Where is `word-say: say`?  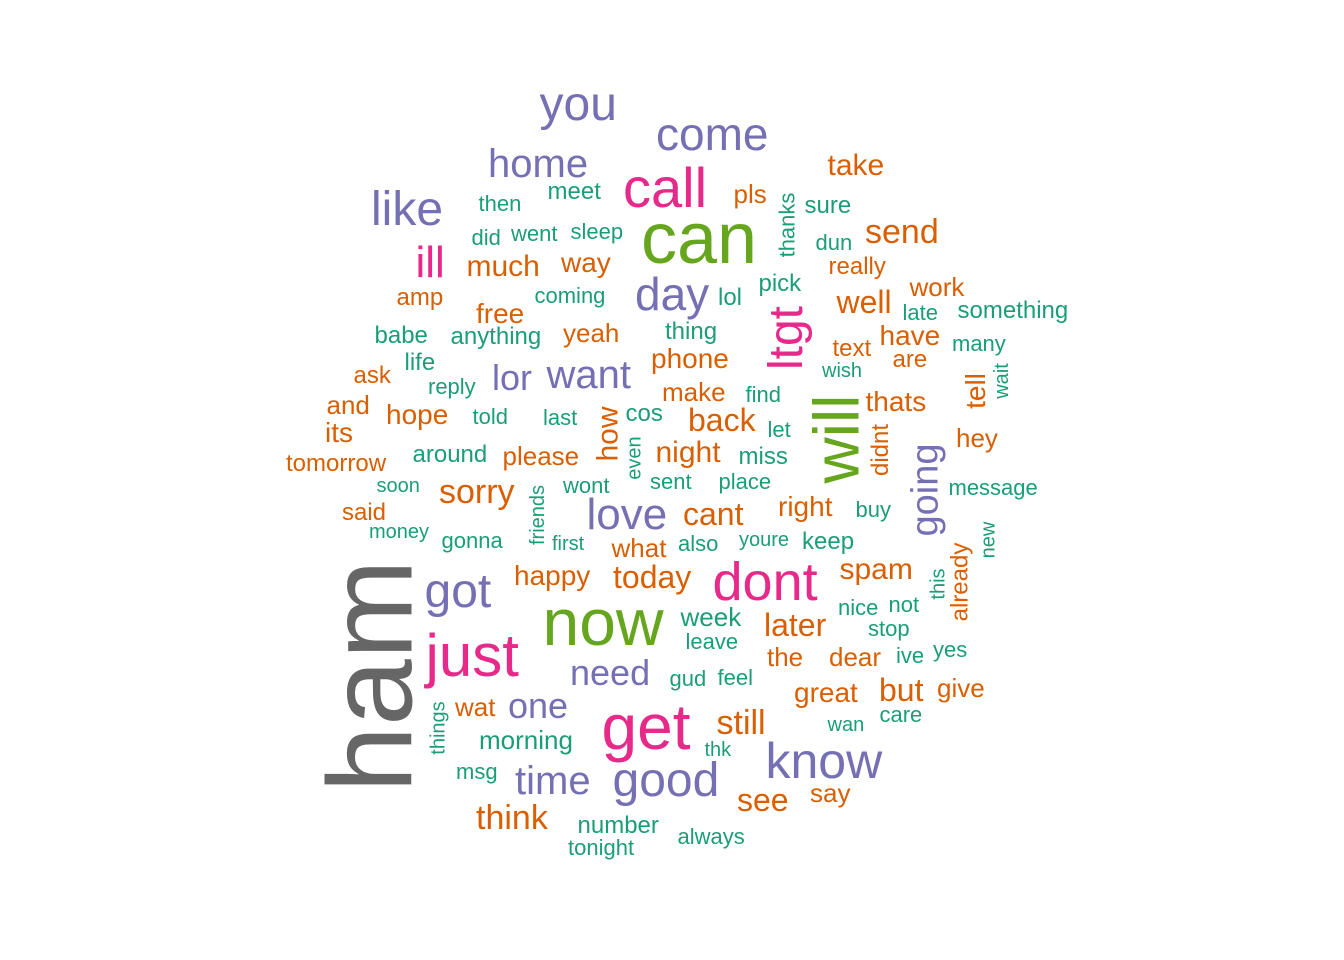 word-say: say is located at coordinates (830, 793).